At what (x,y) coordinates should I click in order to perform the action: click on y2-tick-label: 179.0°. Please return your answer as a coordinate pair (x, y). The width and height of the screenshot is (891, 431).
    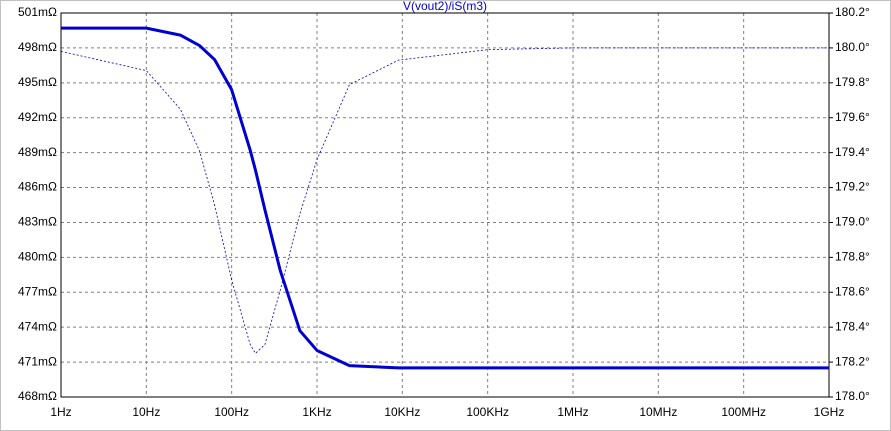
    Looking at the image, I should click on (852, 222).